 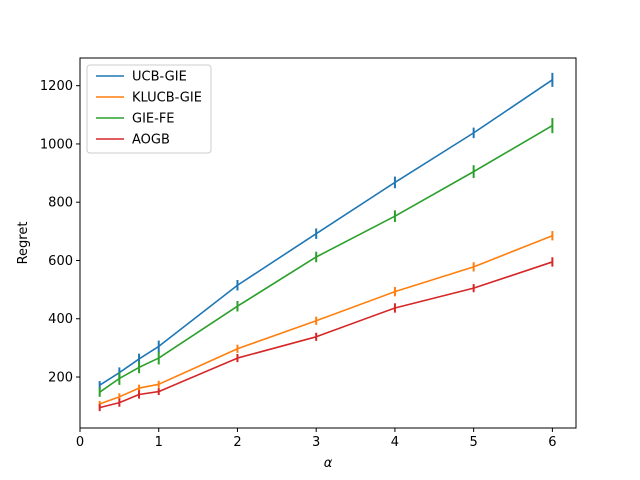 I want to click on x-tick-label: 0, so click(x=80, y=442).